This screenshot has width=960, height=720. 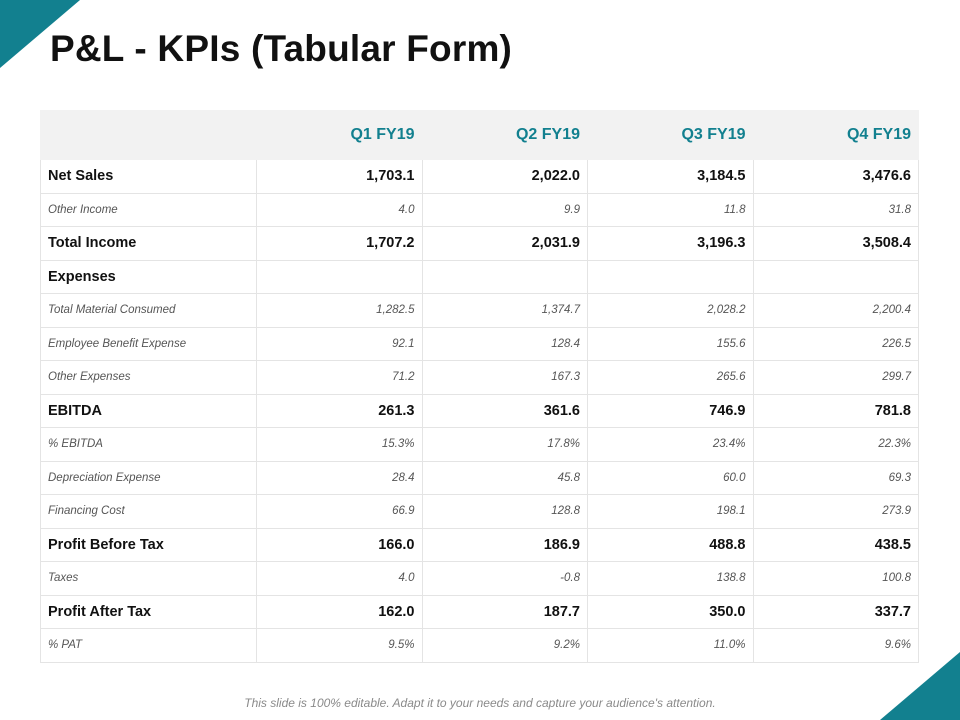 What do you see at coordinates (339, 477) in the screenshot?
I see `table-cell: 28.4` at bounding box center [339, 477].